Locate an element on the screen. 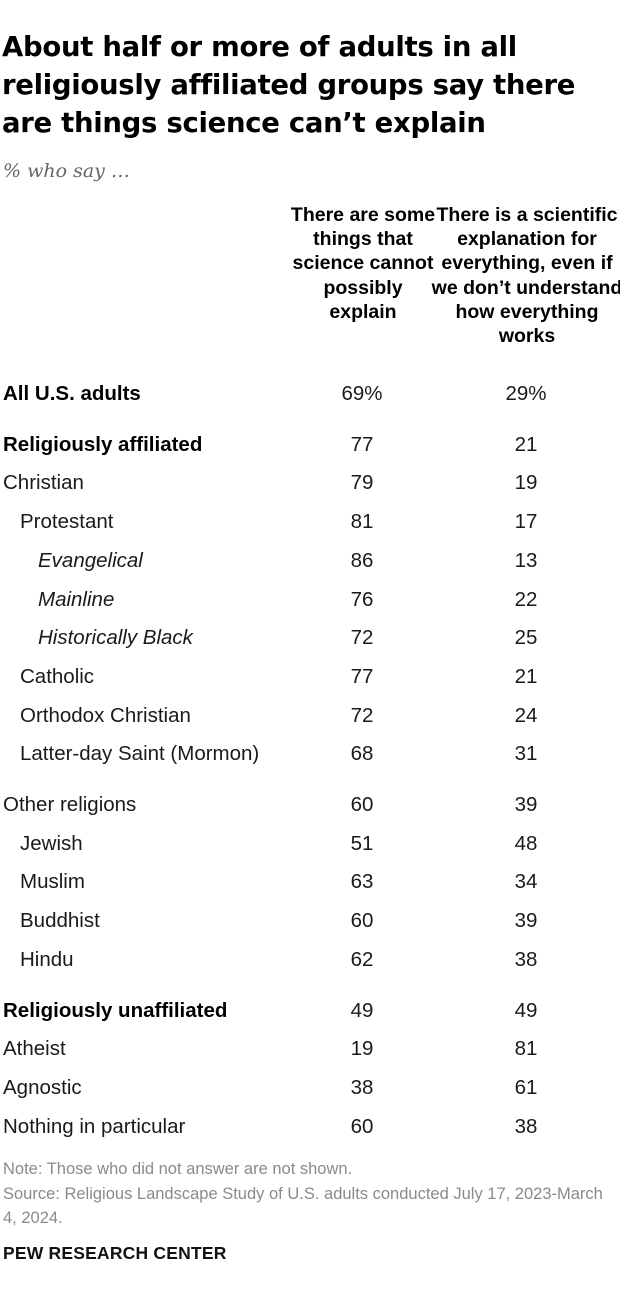  value-scientific-explanation: 24 is located at coordinates (526, 715).